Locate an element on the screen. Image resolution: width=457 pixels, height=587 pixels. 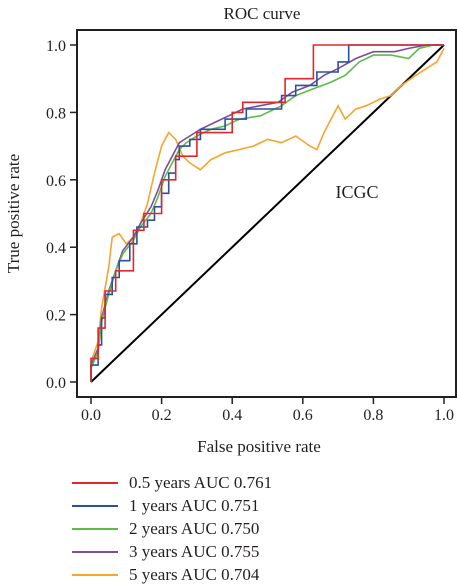
x-tick-label: 1.0 is located at coordinates (444, 415).